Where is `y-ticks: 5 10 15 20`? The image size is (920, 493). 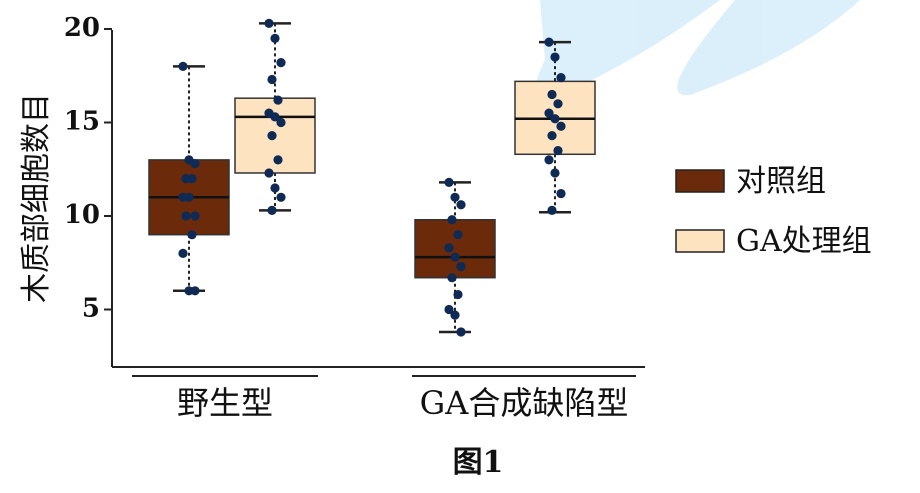
y-ticks: 5 10 15 20 is located at coordinates (88, 168).